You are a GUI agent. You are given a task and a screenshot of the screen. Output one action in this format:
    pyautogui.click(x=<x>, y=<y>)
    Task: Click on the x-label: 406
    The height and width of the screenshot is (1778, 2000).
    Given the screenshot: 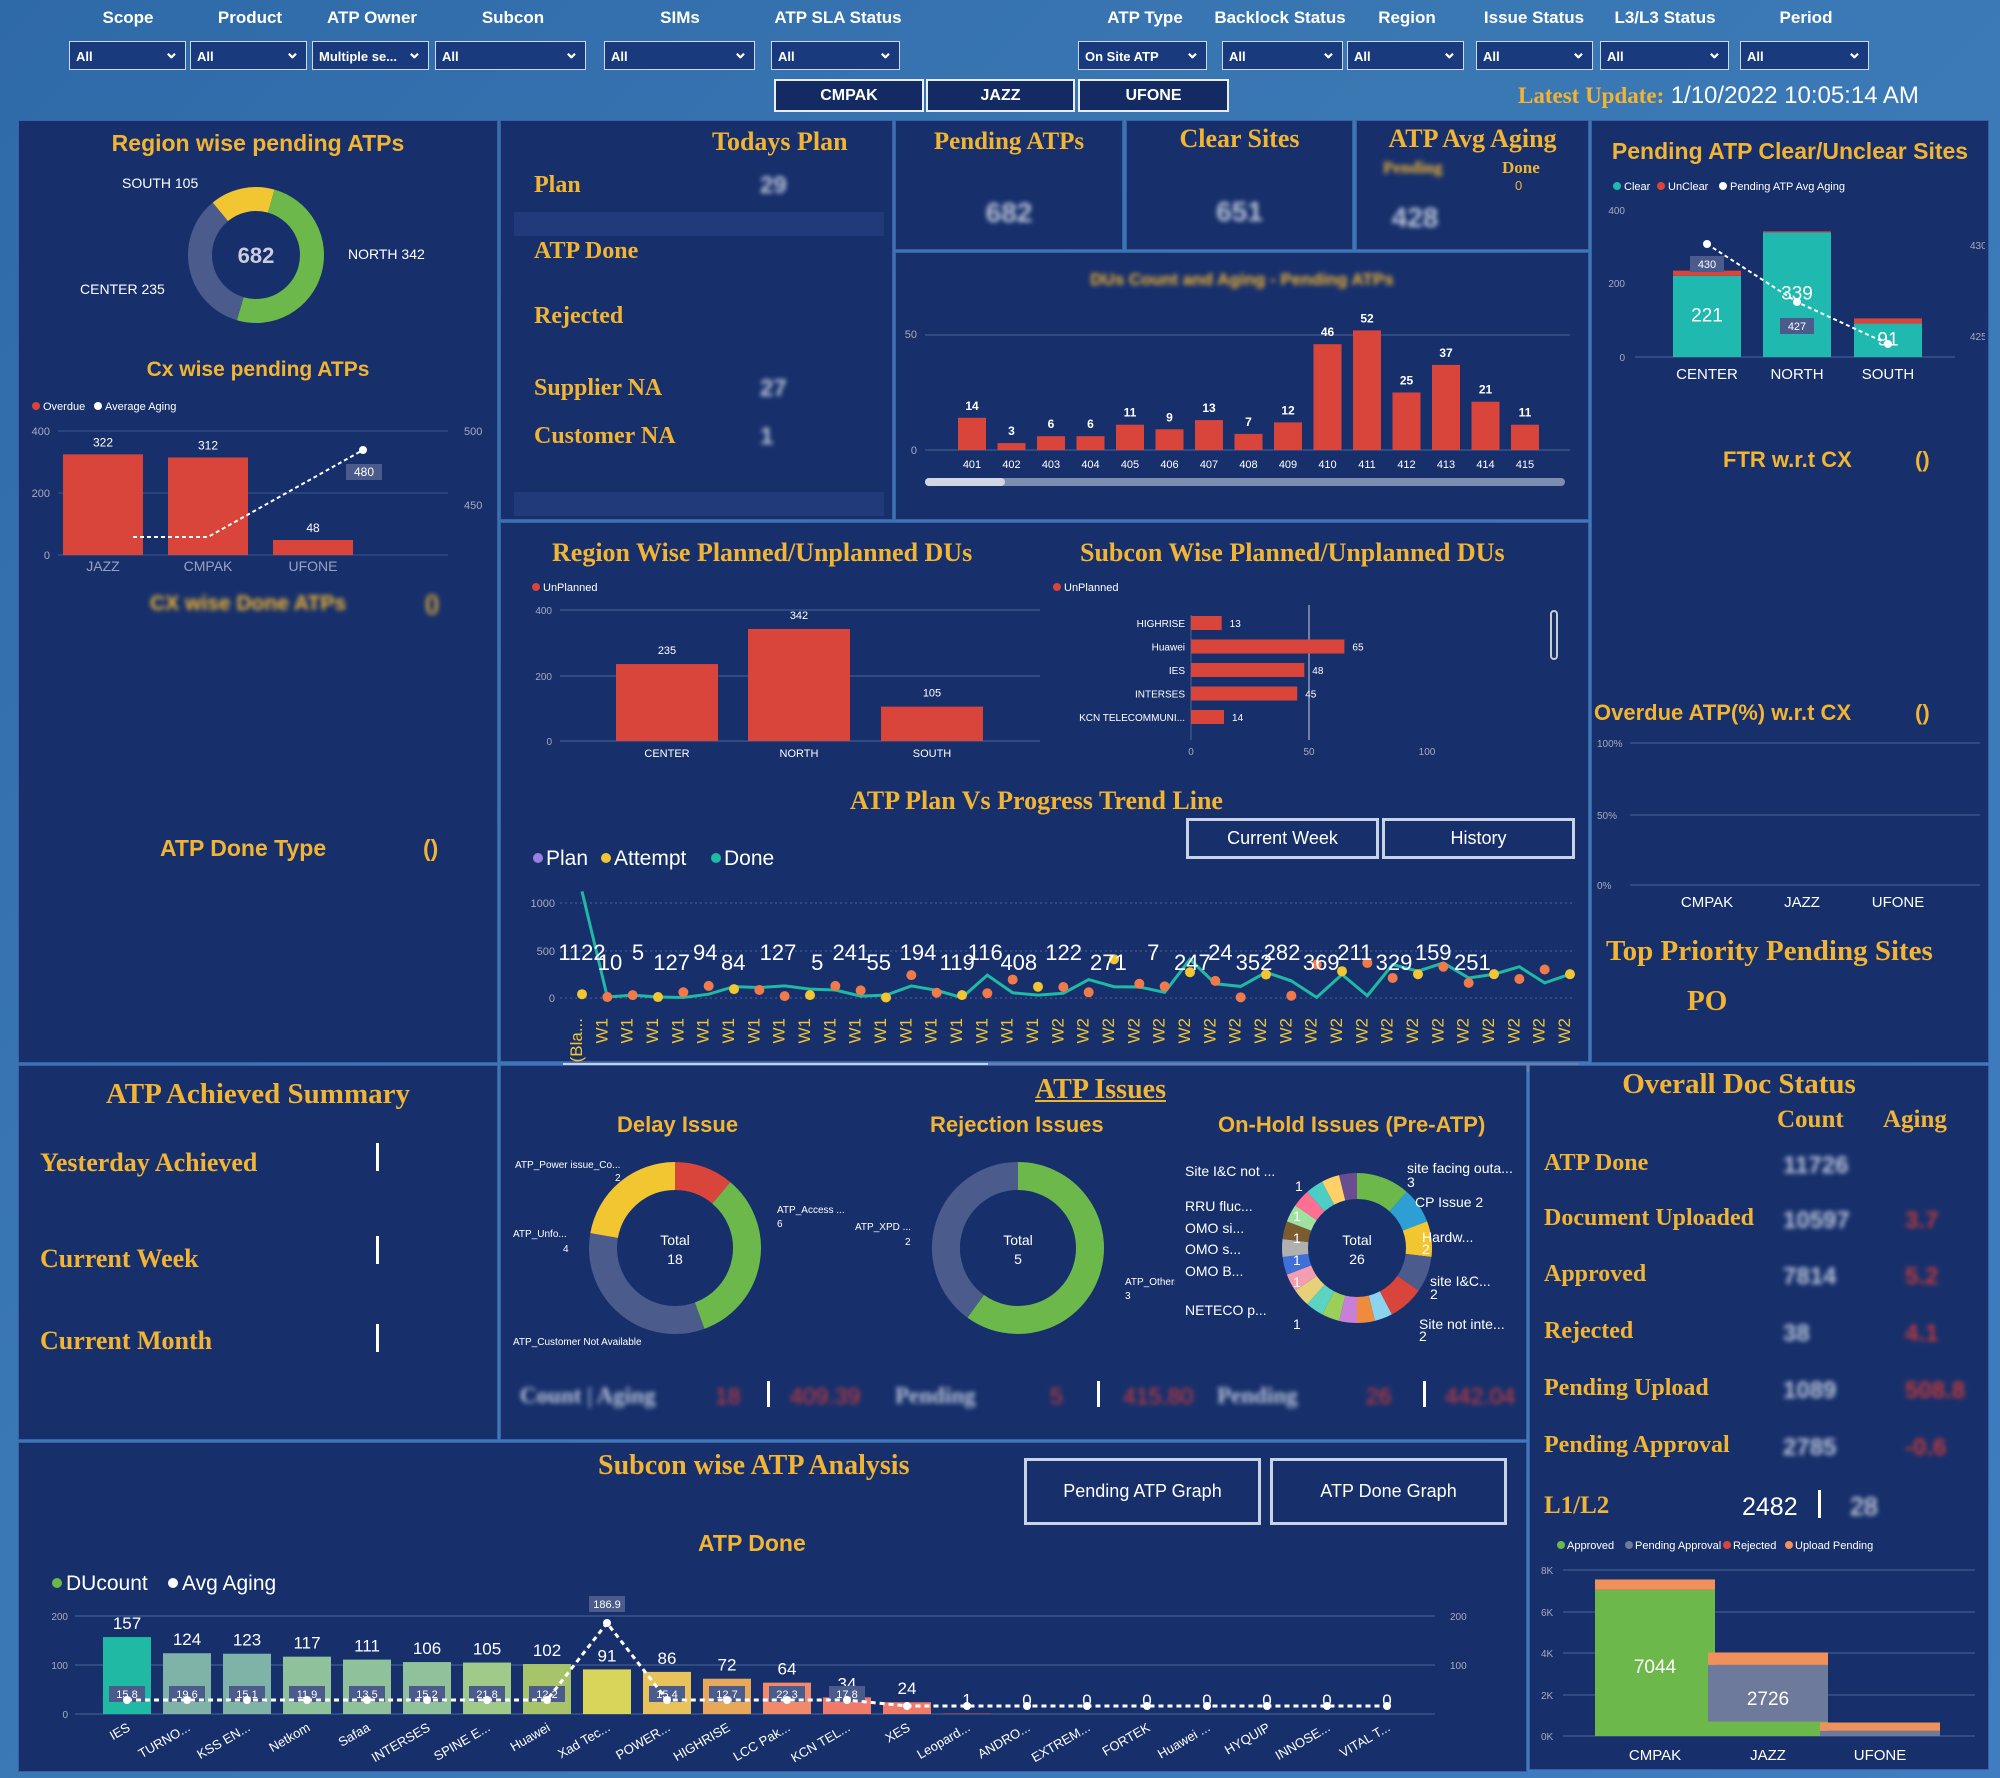 What is the action you would take?
    pyautogui.click(x=1169, y=465)
    